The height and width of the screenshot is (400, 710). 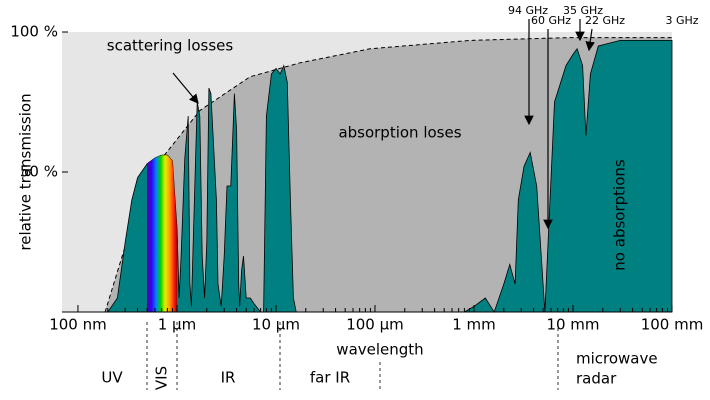 What do you see at coordinates (170, 46) in the screenshot?
I see `annotation: scattering losses` at bounding box center [170, 46].